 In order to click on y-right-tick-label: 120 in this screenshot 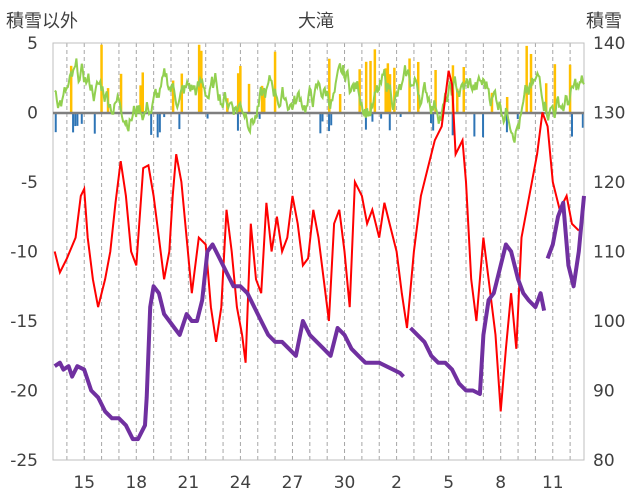, I will do `click(609, 183)`.